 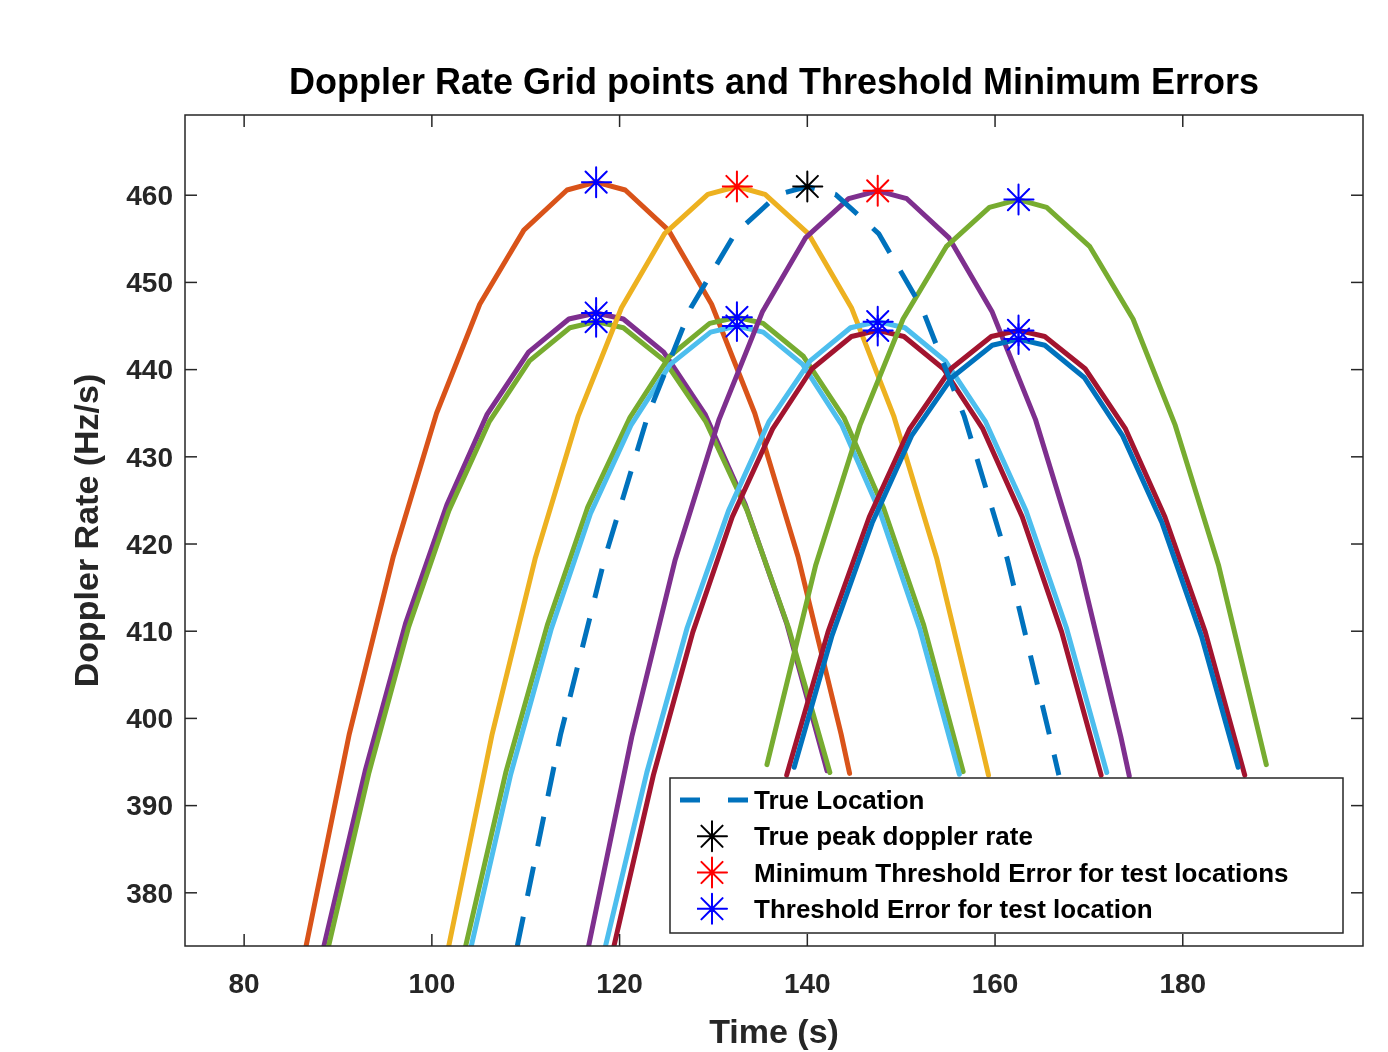 I want to click on y-tick-label: 390, so click(x=149, y=806).